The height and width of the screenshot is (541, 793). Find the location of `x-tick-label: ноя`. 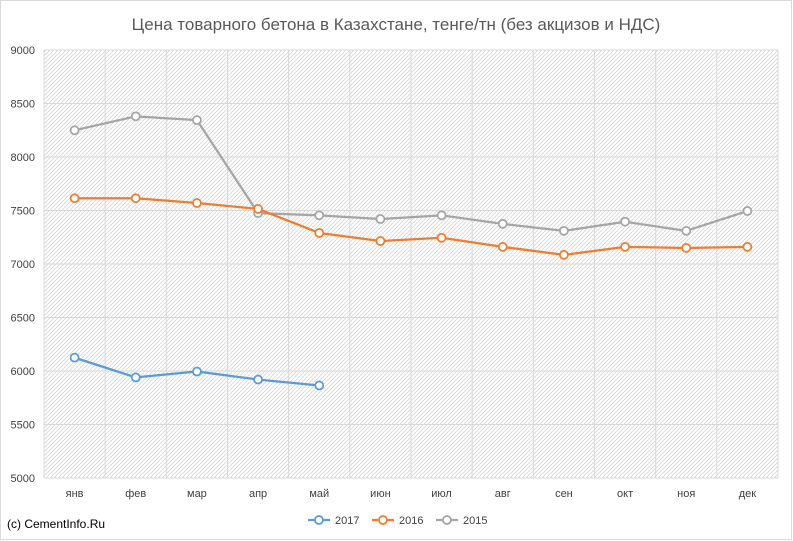

x-tick-label: ноя is located at coordinates (686, 494).